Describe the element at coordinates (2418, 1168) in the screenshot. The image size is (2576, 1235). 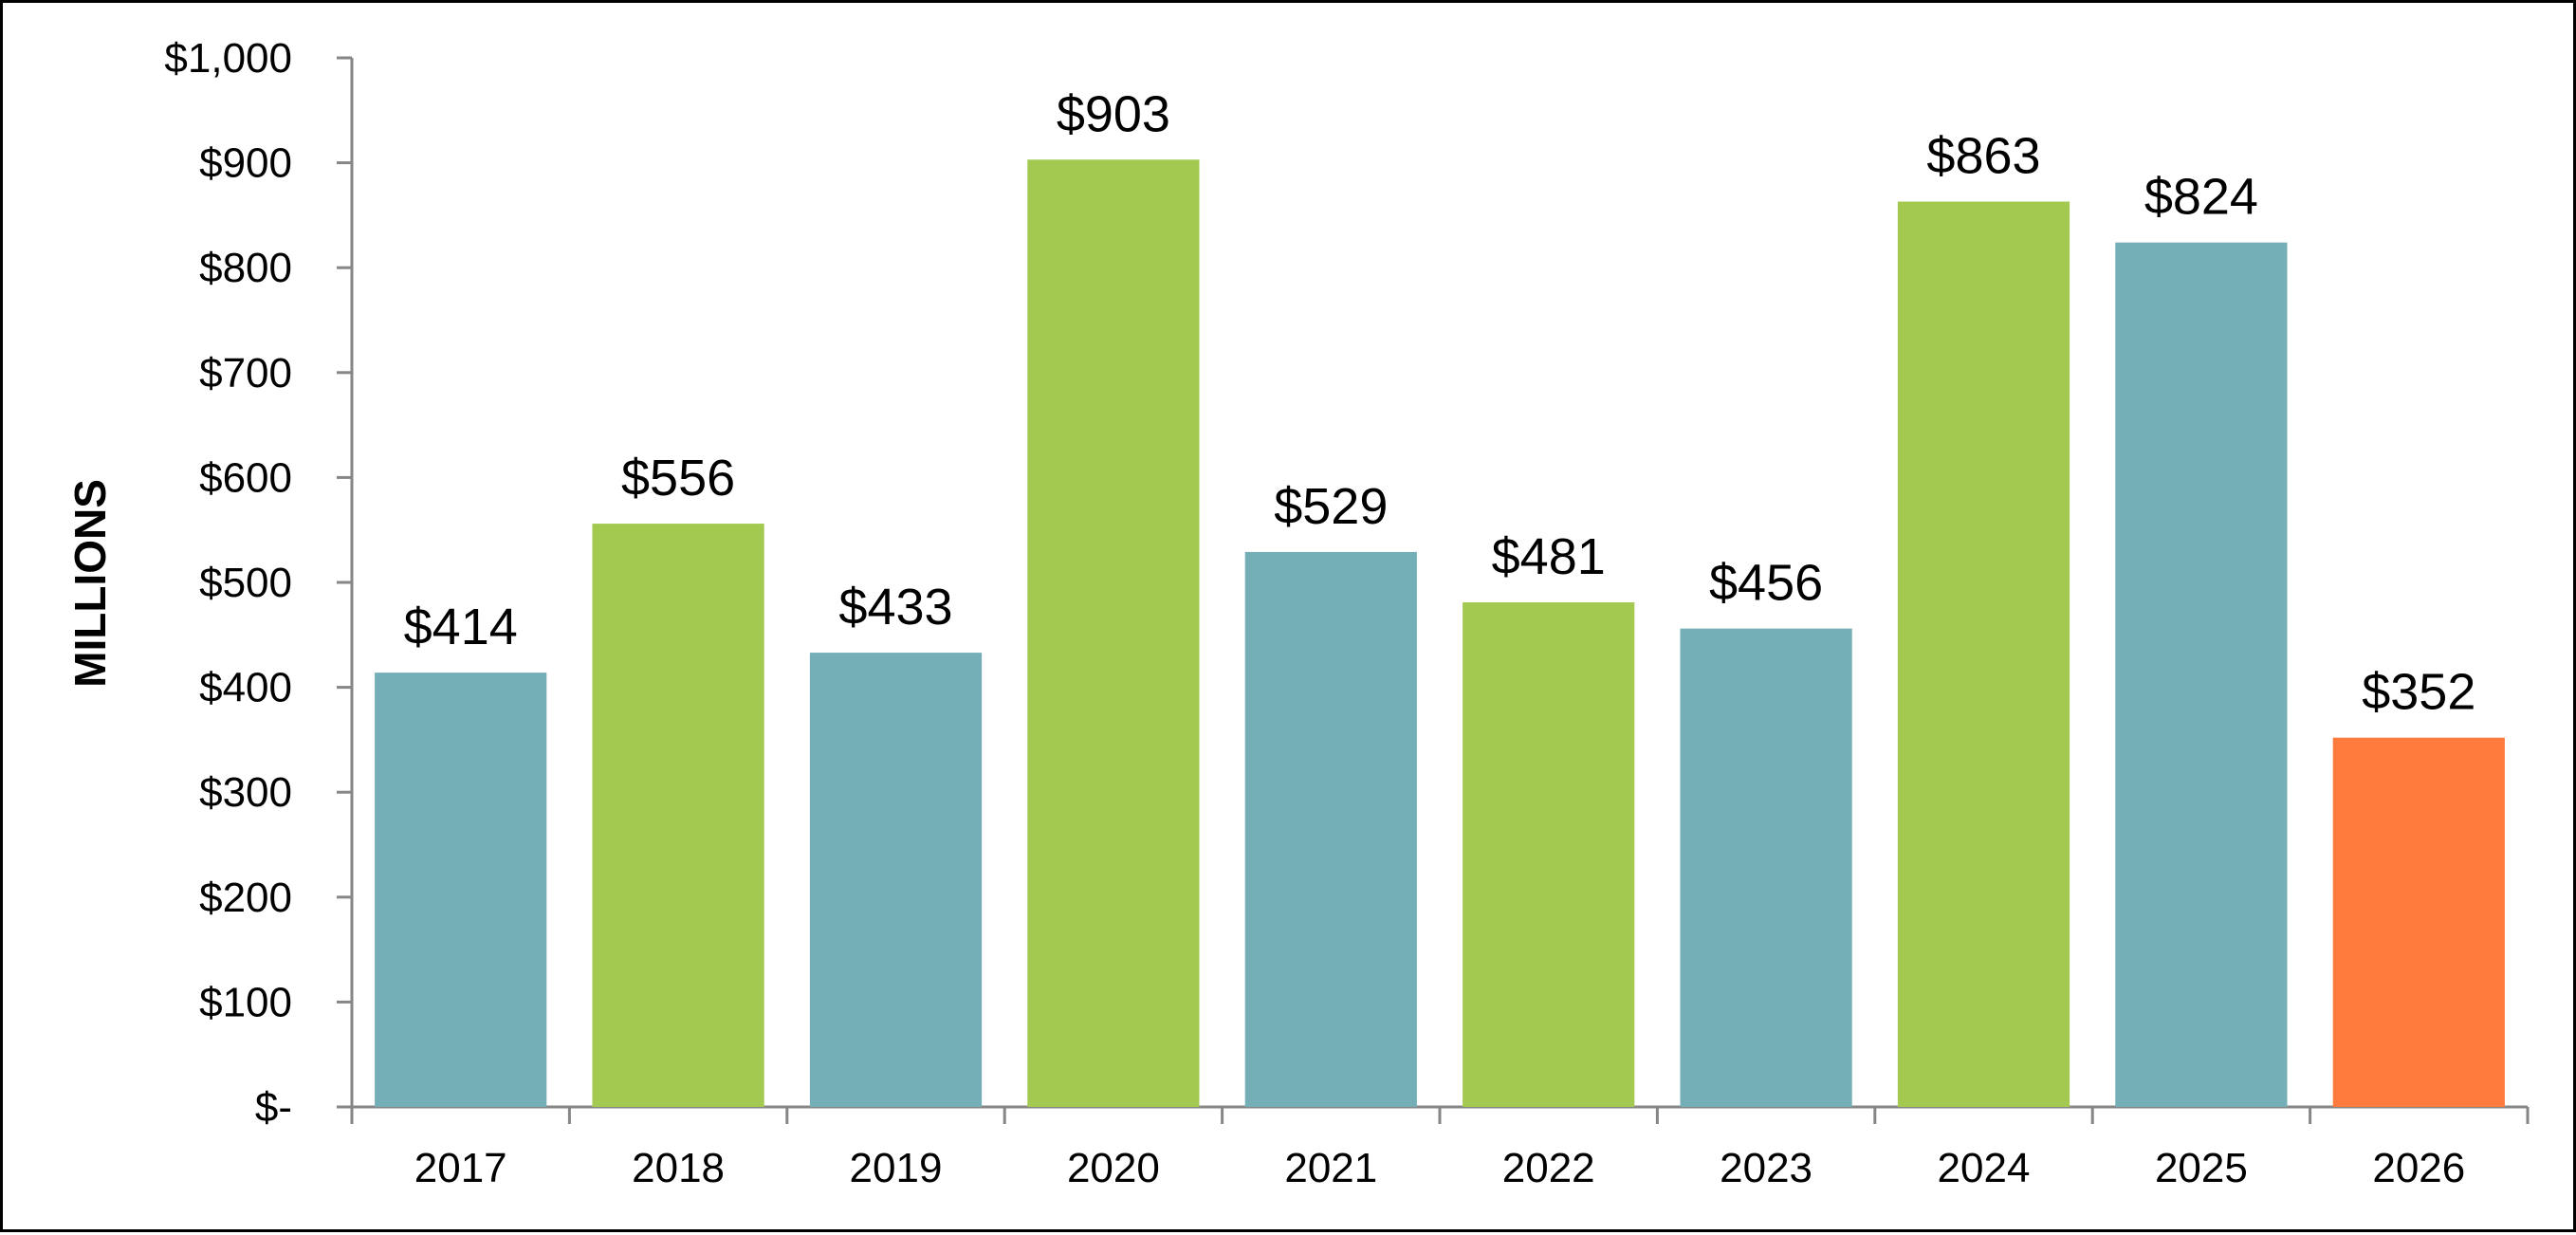
I see `x-tick-label: 2026` at that location.